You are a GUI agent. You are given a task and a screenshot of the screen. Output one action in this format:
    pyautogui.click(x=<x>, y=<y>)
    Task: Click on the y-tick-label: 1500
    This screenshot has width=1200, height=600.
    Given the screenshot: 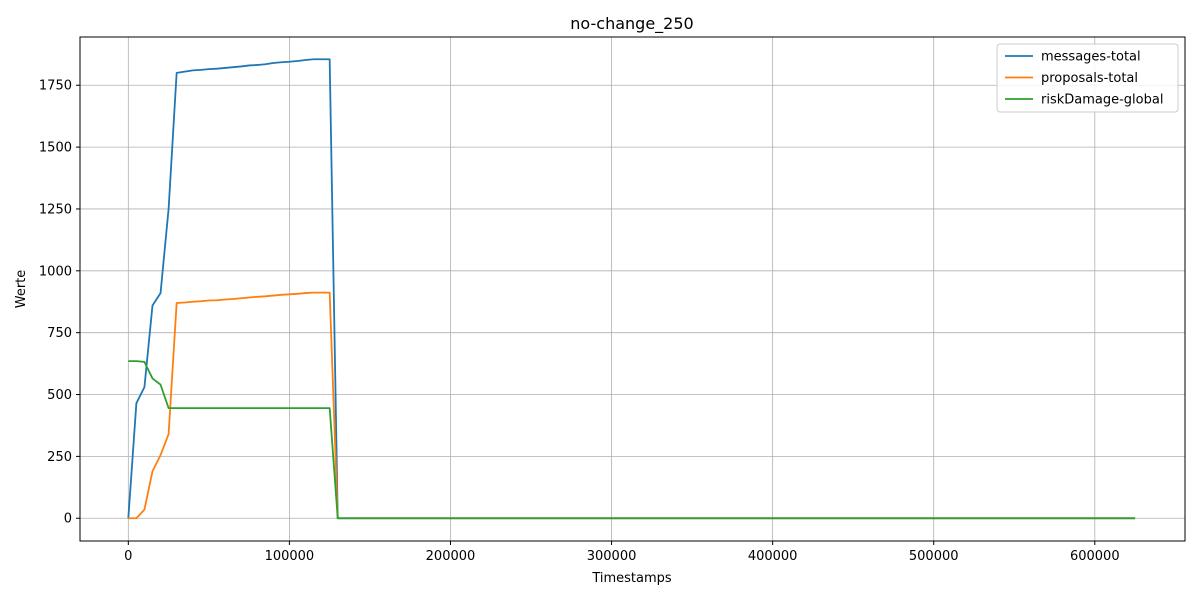 What is the action you would take?
    pyautogui.click(x=55, y=148)
    